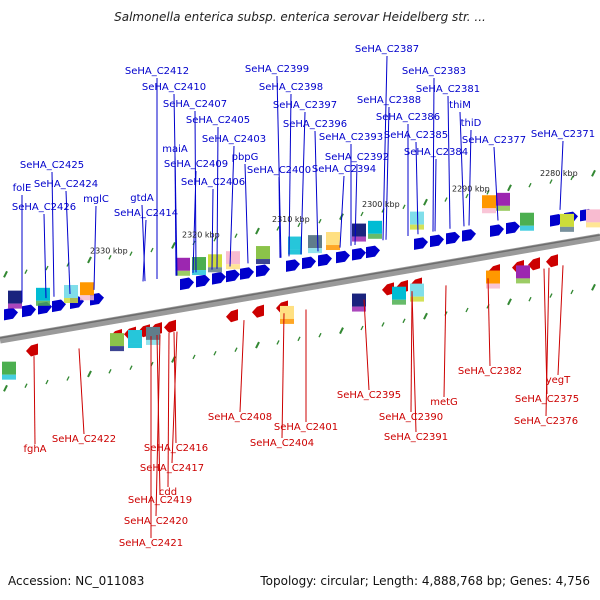 This screenshot has height=600, width=600. Describe the element at coordinates (218, 120) in the screenshot. I see `forward-gene-label: SeHA_C2405` at that location.